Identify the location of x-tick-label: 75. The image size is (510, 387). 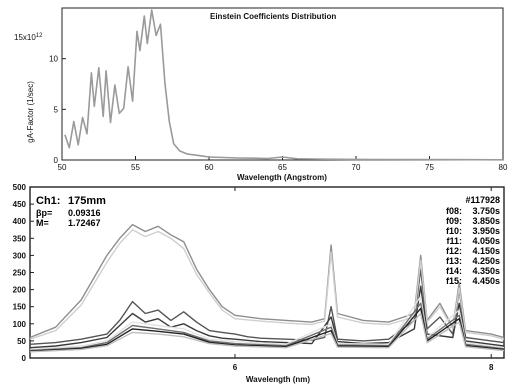
(429, 167).